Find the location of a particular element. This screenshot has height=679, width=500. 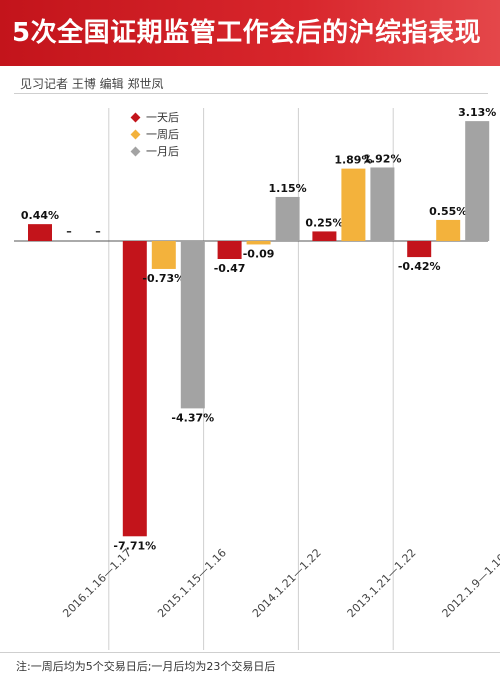

data-label: 0.44% is located at coordinates (40, 215).